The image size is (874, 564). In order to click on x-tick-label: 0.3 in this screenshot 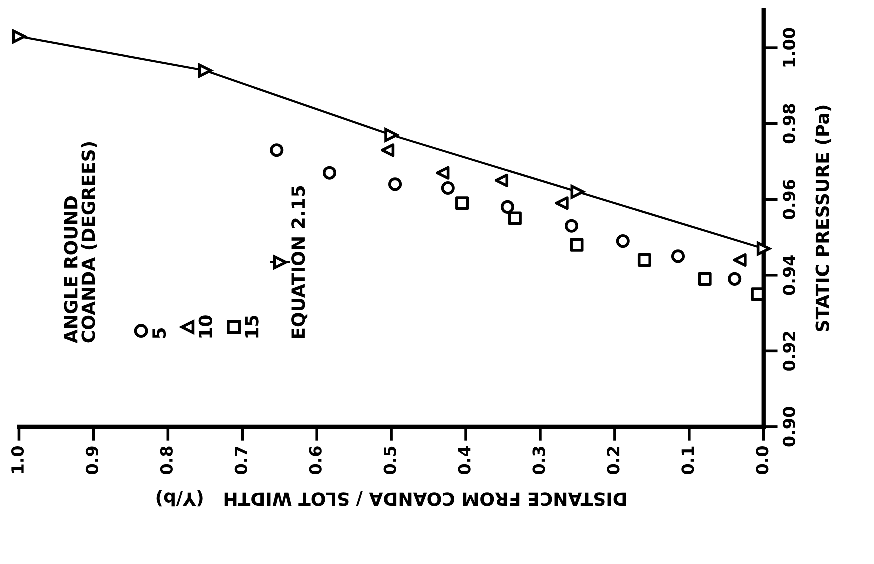, I will do `click(539, 460)`.